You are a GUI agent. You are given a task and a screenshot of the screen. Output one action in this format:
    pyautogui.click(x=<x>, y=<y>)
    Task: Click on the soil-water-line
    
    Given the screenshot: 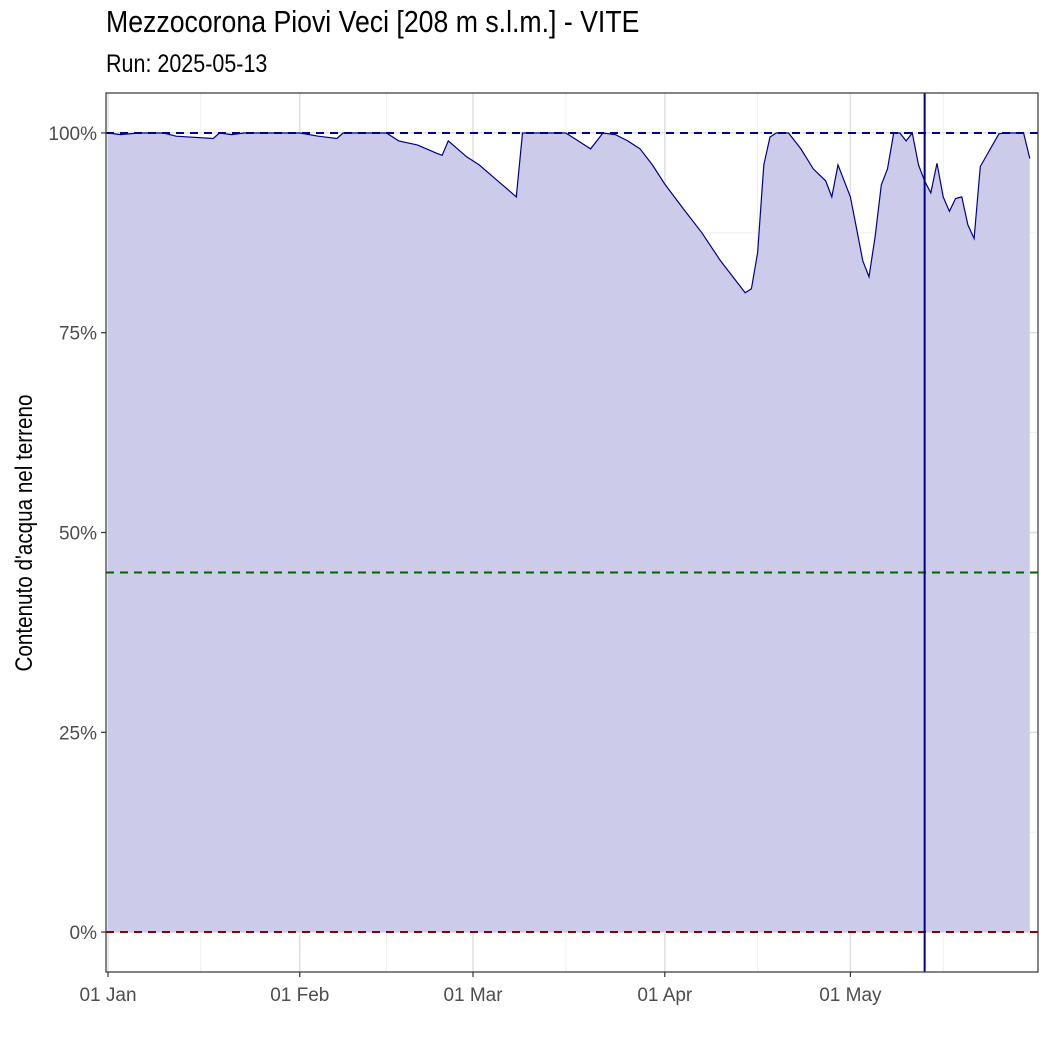 What is the action you would take?
    pyautogui.click(x=569, y=212)
    